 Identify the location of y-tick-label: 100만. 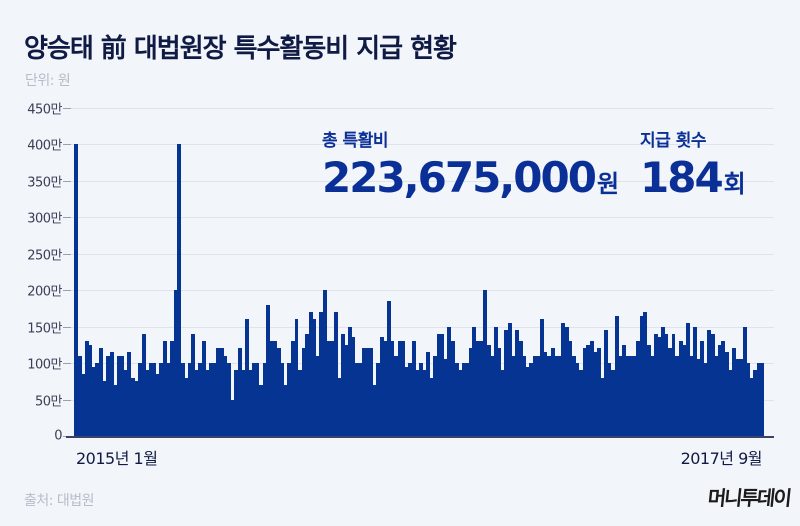
(44, 365).